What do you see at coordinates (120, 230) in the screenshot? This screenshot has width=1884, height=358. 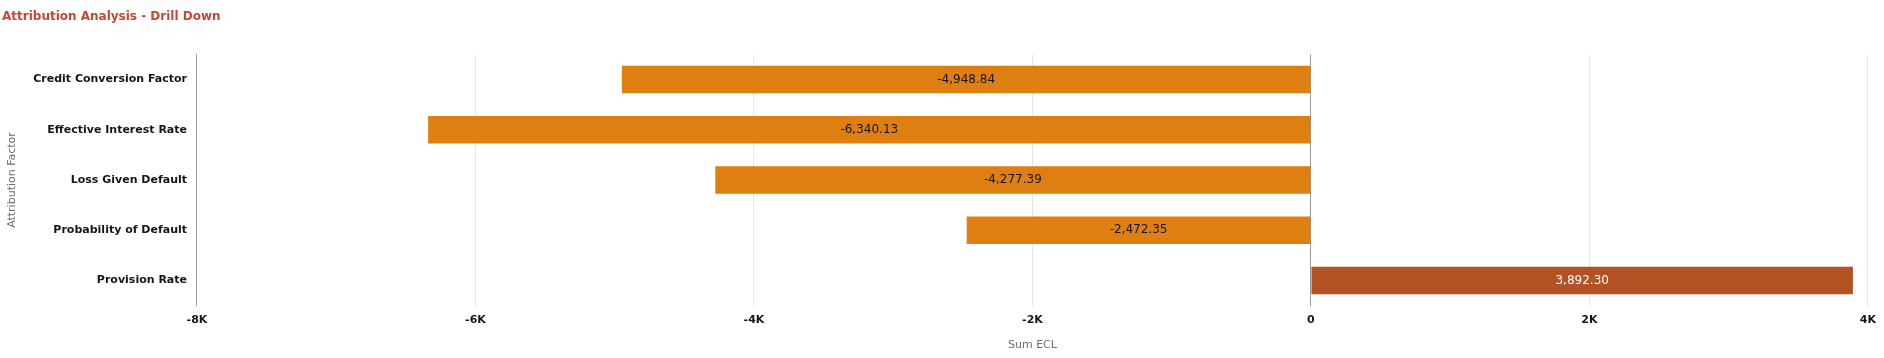 I see `y-tick-label: Probability of Default` at bounding box center [120, 230].